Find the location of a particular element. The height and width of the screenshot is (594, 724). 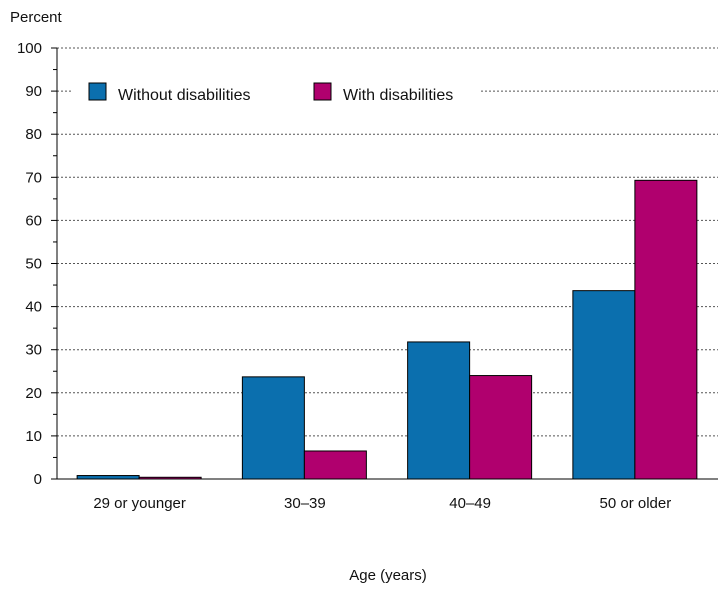

legend: Without disabilities With disabilities is located at coordinates (276, 94).